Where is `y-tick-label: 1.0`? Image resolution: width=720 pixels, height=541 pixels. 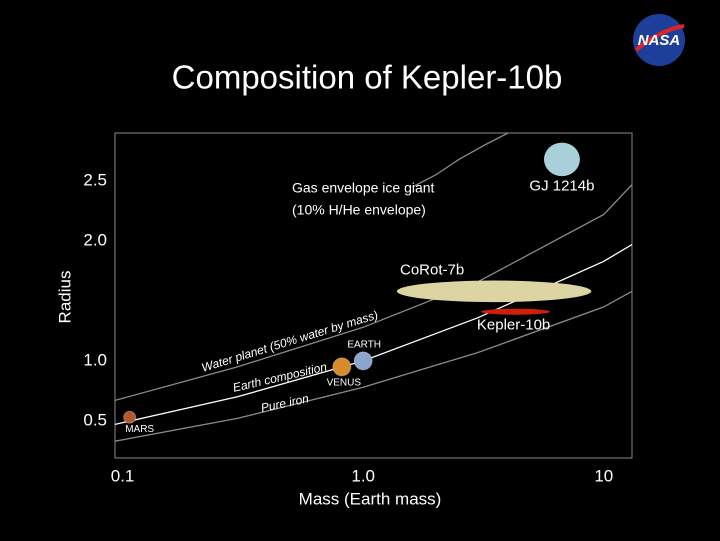
y-tick-label: 1.0 is located at coordinates (95, 359).